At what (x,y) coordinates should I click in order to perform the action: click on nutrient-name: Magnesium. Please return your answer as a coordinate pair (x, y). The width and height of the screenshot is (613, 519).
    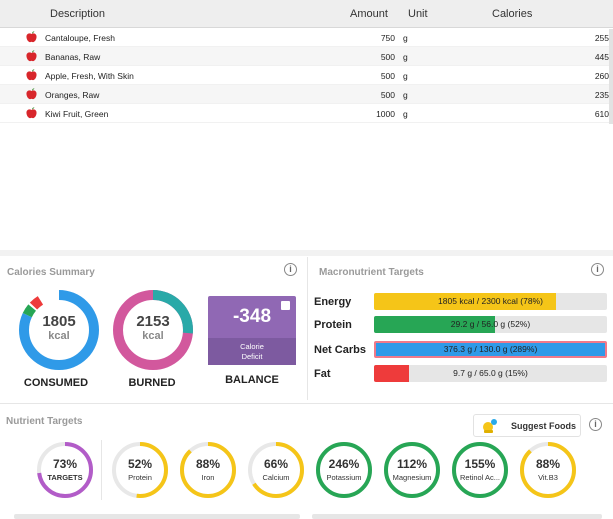
    Looking at the image, I should click on (412, 477).